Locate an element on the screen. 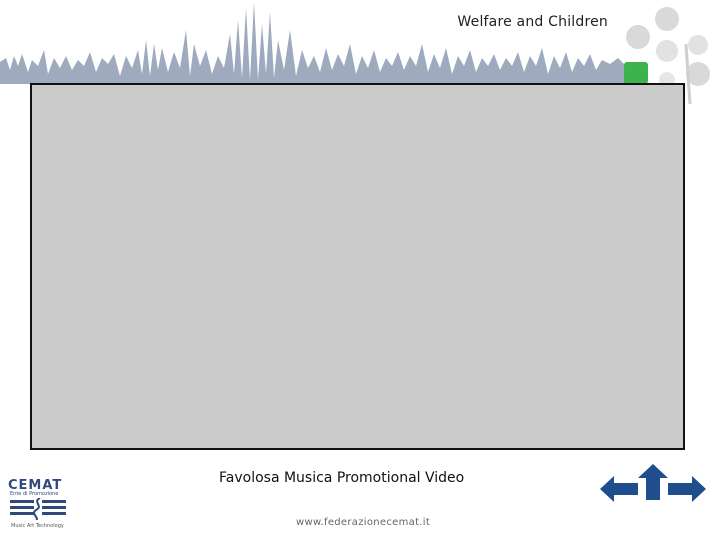  logo-tagline: Music Art Technology is located at coordinates (37, 526).